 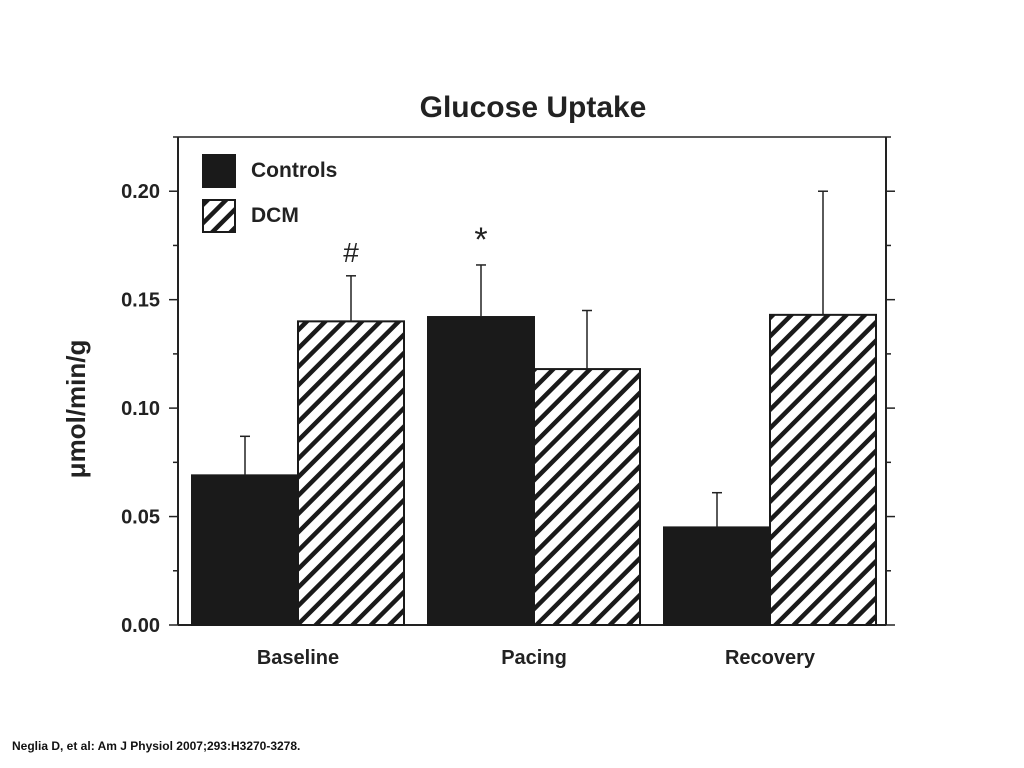 What do you see at coordinates (140, 192) in the screenshot?
I see `y-tick-label: 0.20` at bounding box center [140, 192].